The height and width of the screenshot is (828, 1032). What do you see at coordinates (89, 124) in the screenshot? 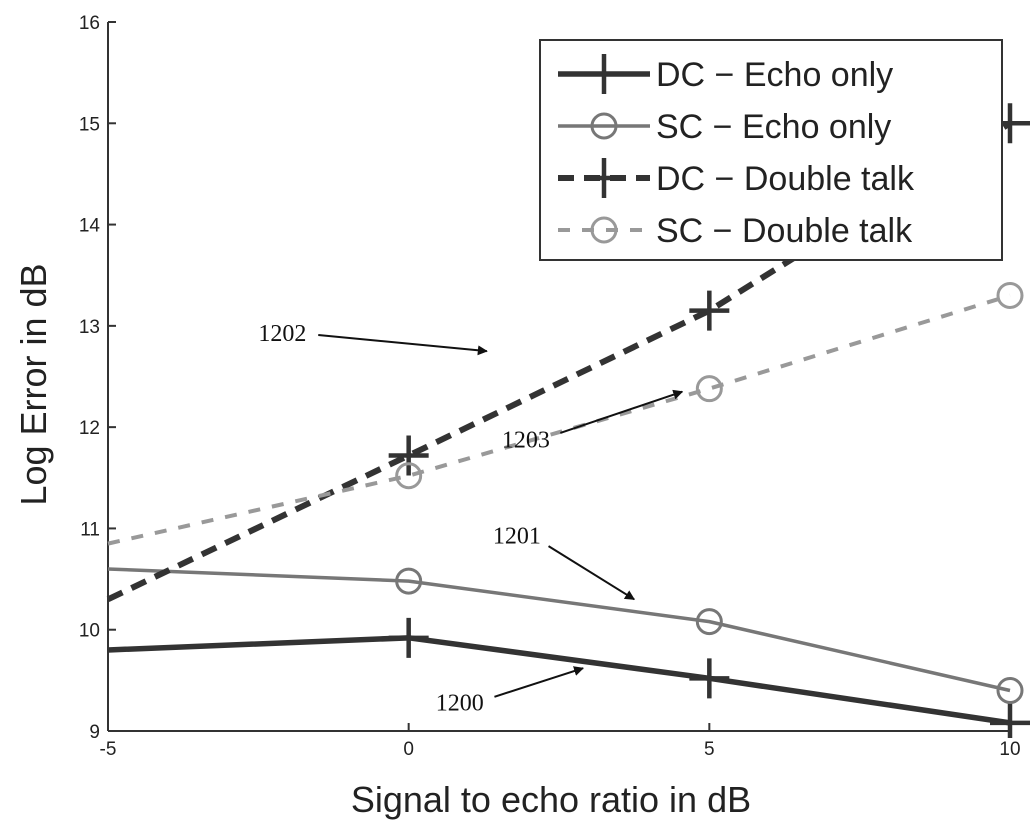
I see `y-tick-label: 15` at bounding box center [89, 124].